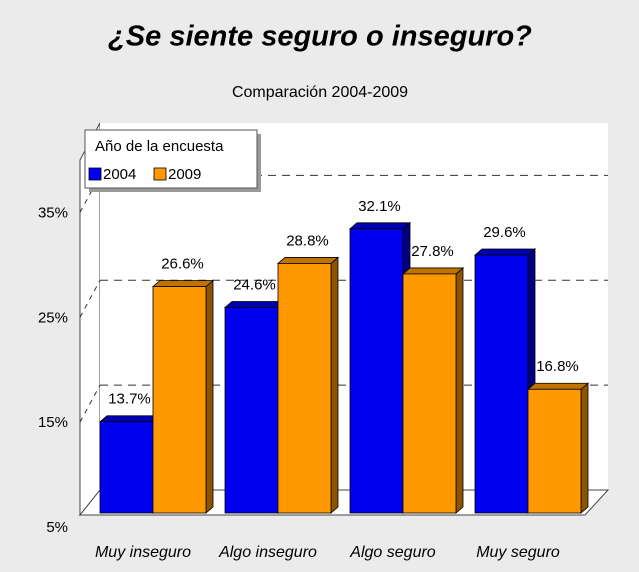 The width and height of the screenshot is (639, 572). I want to click on value-label: 24.6%, so click(254, 284).